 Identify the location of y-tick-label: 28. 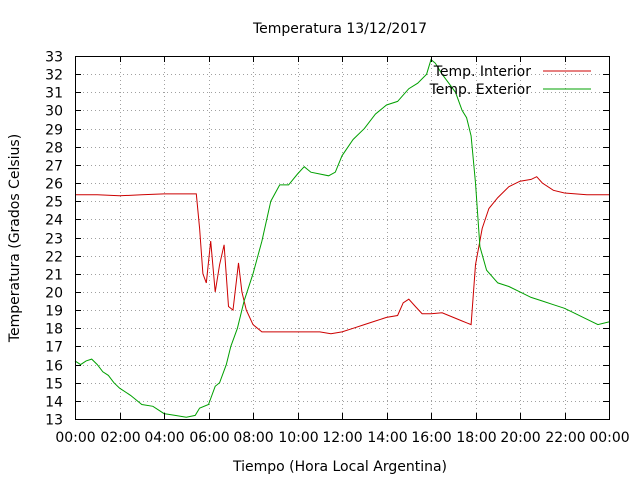
(54, 149).